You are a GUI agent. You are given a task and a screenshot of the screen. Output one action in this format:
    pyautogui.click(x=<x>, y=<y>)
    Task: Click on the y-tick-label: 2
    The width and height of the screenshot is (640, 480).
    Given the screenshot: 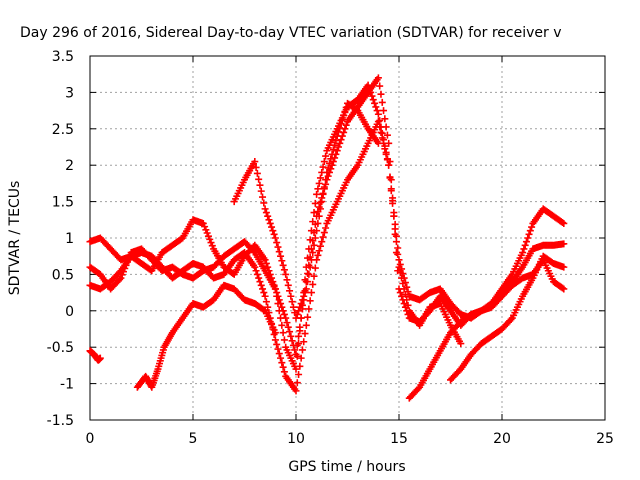 What is the action you would take?
    pyautogui.click(x=69, y=166)
    